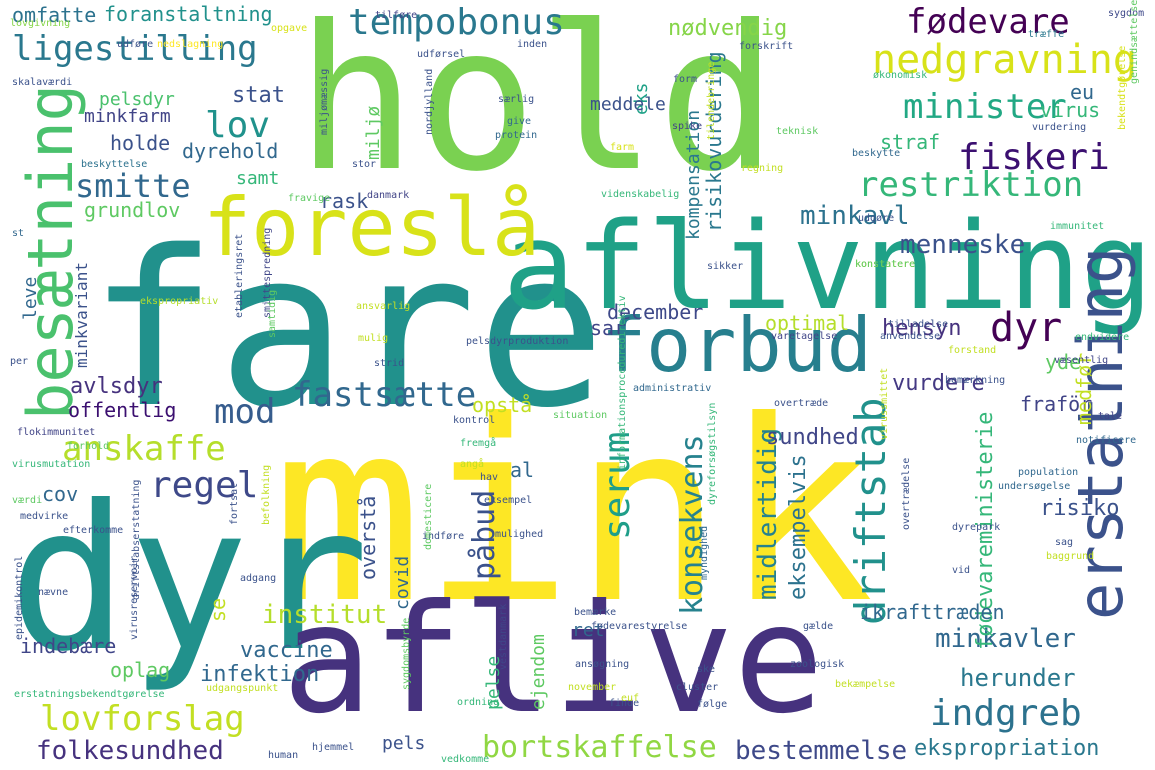 The height and width of the screenshot is (770, 1155). Describe the element at coordinates (53, 592) in the screenshot. I see `cloud-word: nævne` at that location.